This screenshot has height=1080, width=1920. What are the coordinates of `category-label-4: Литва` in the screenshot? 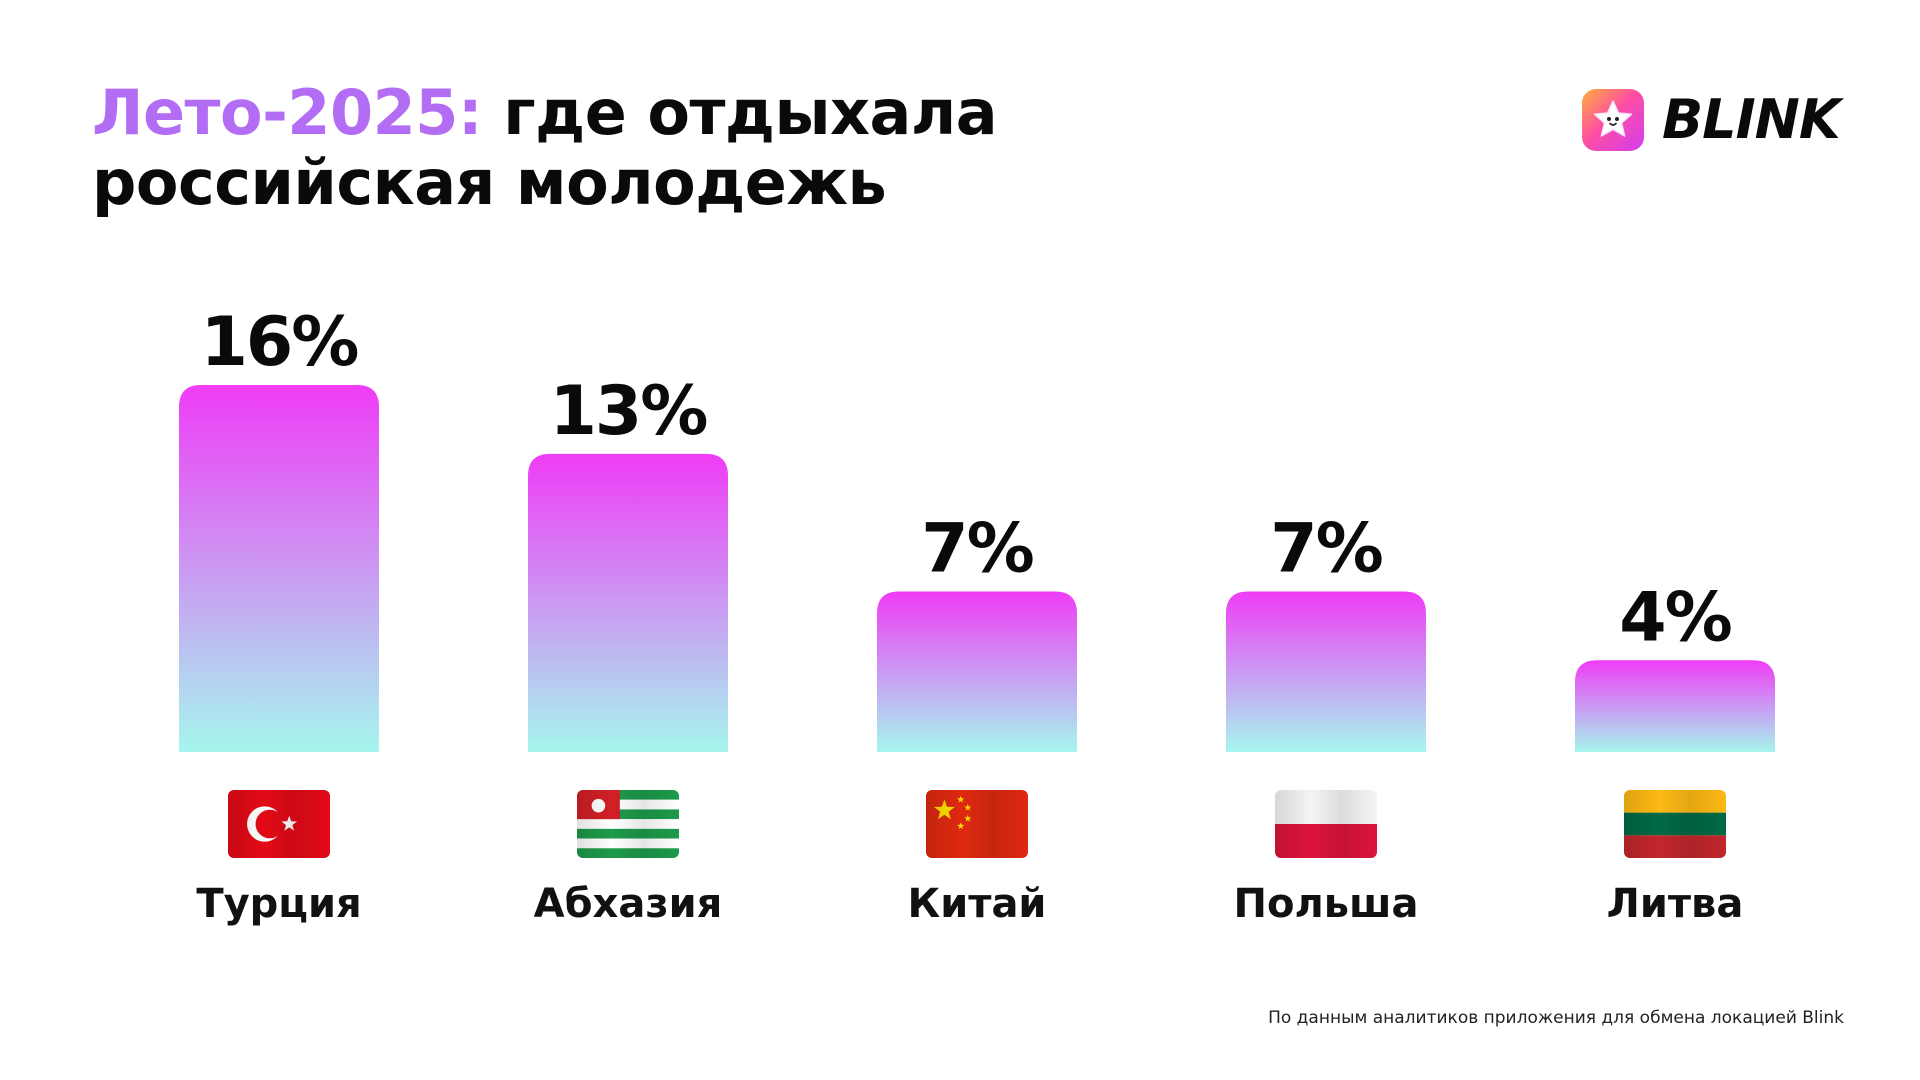 It's located at (1675, 904).